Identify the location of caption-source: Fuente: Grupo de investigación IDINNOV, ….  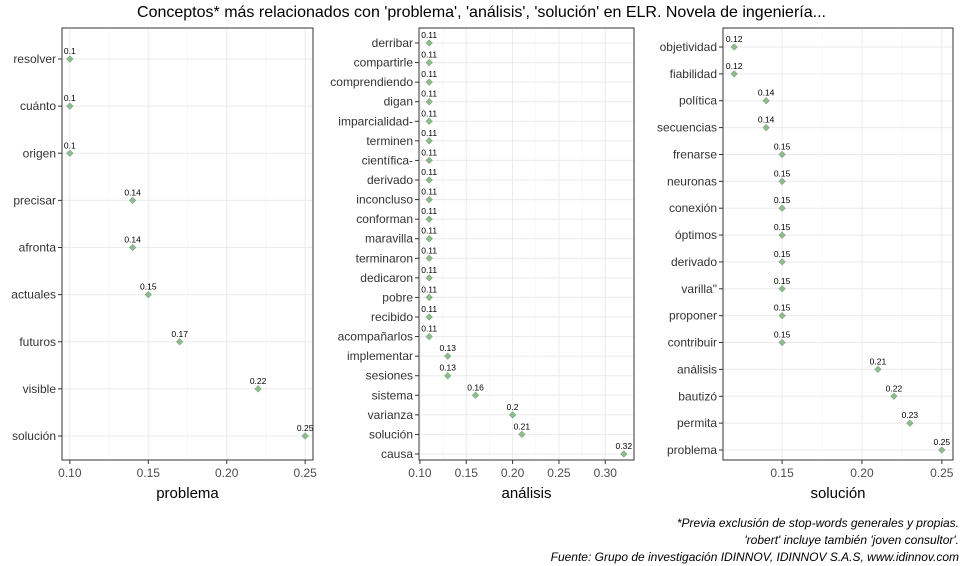
(754, 557).